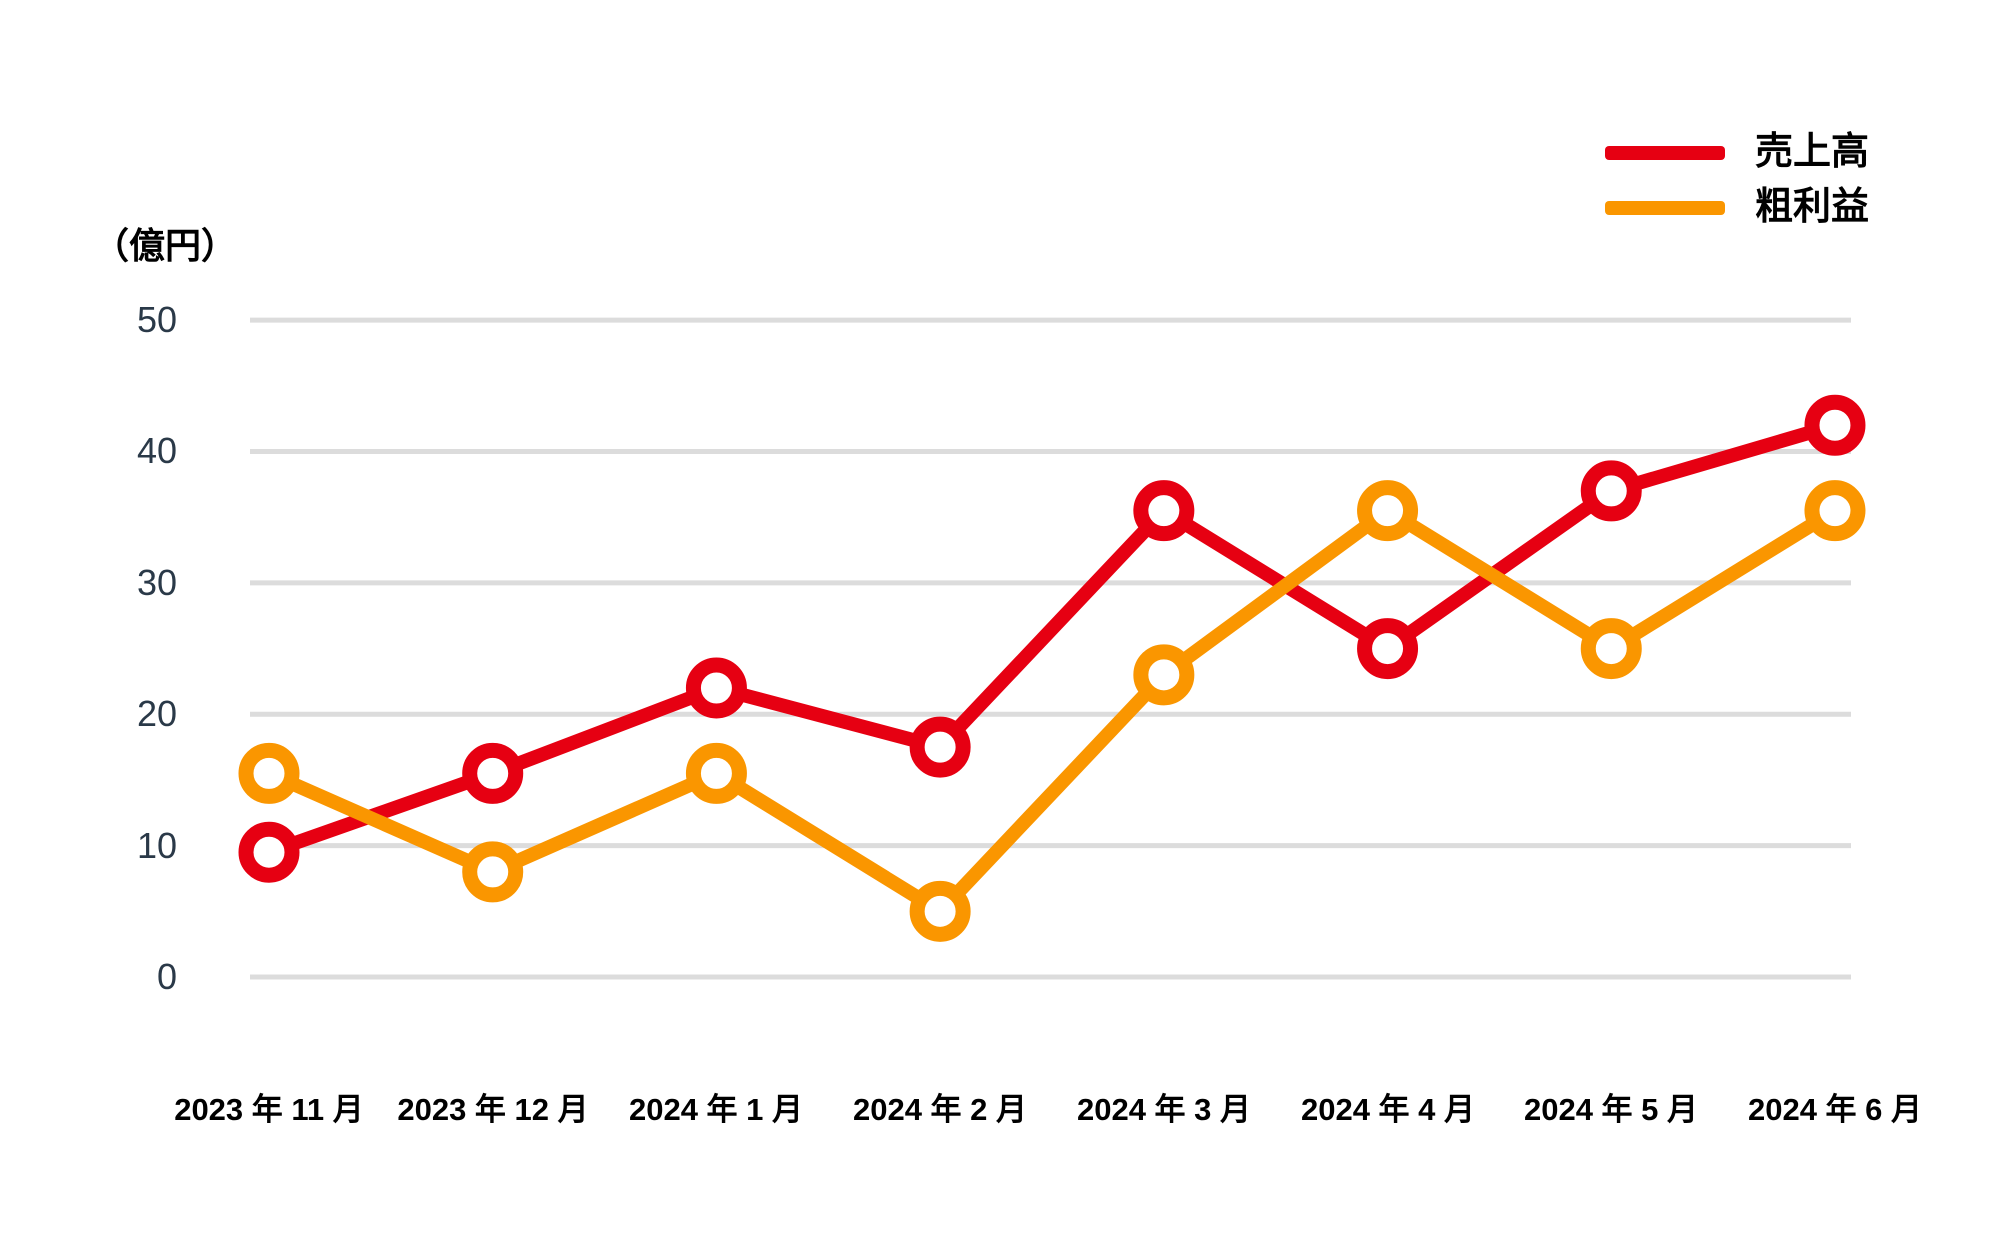  What do you see at coordinates (156, 450) in the screenshot?
I see `y-tick-label-40: 40` at bounding box center [156, 450].